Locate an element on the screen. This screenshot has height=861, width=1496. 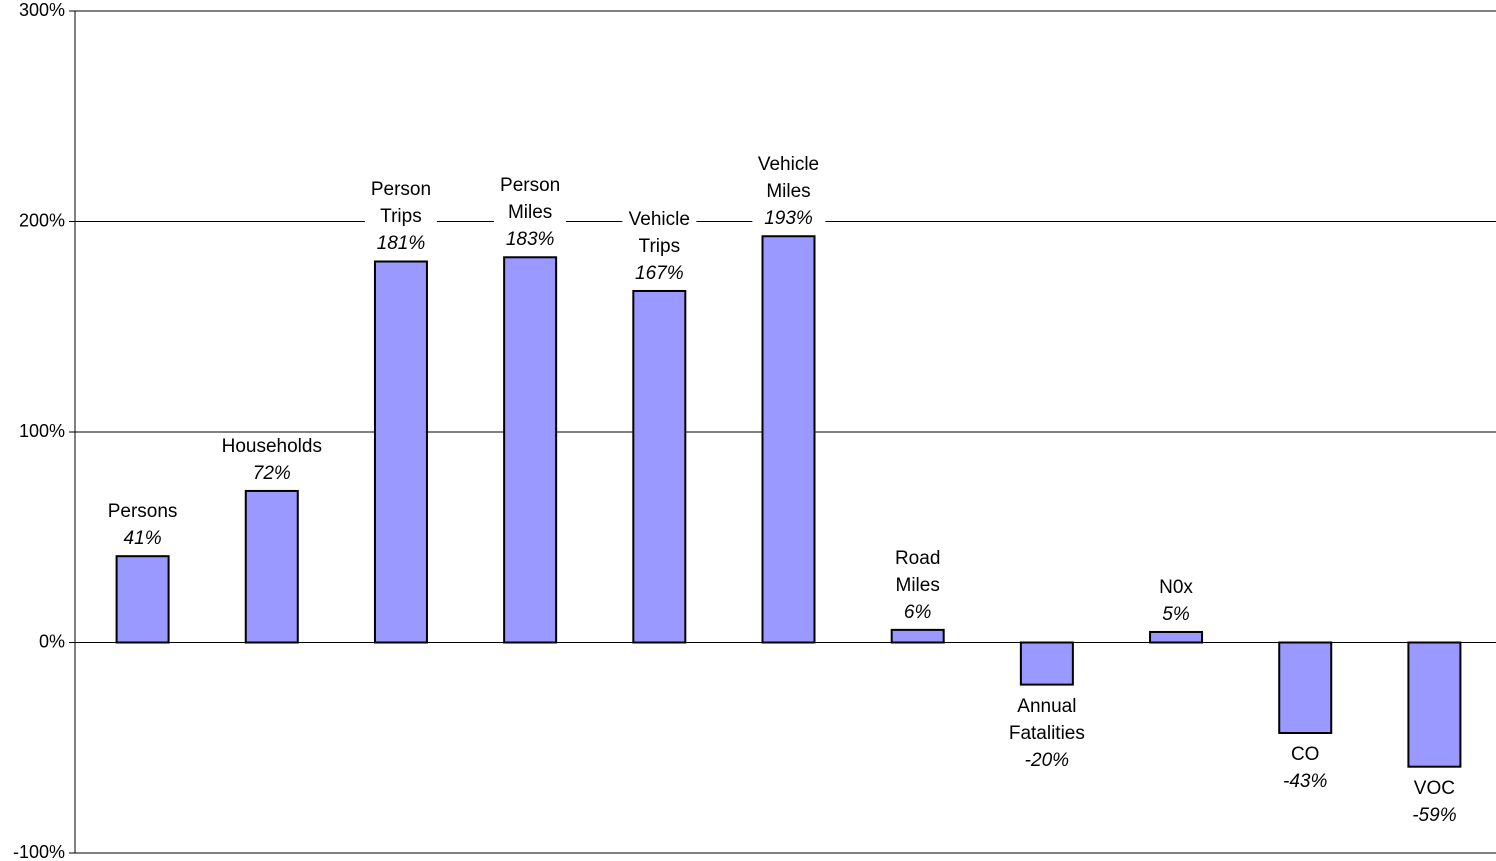
bar-label: Vehicle Trips 167% is located at coordinates (659, 246).